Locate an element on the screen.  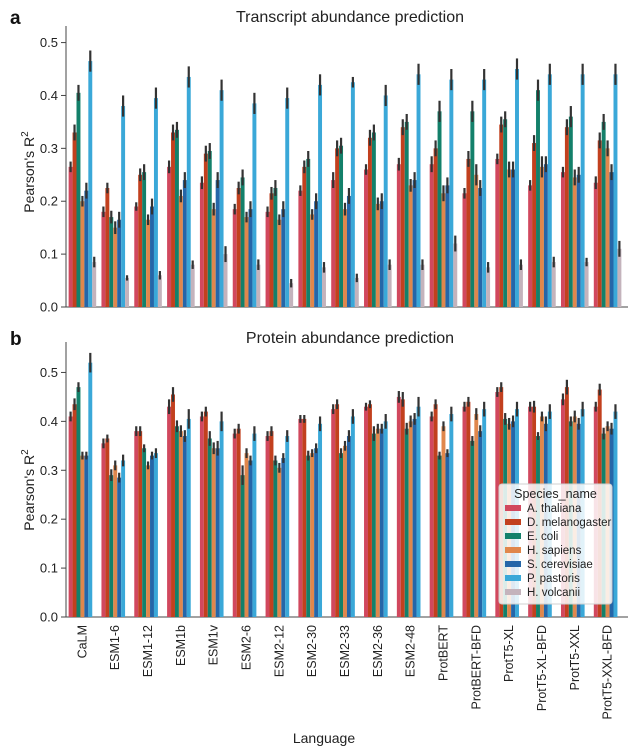
legend-item: S. cerevisiae is located at coordinates (560, 565).